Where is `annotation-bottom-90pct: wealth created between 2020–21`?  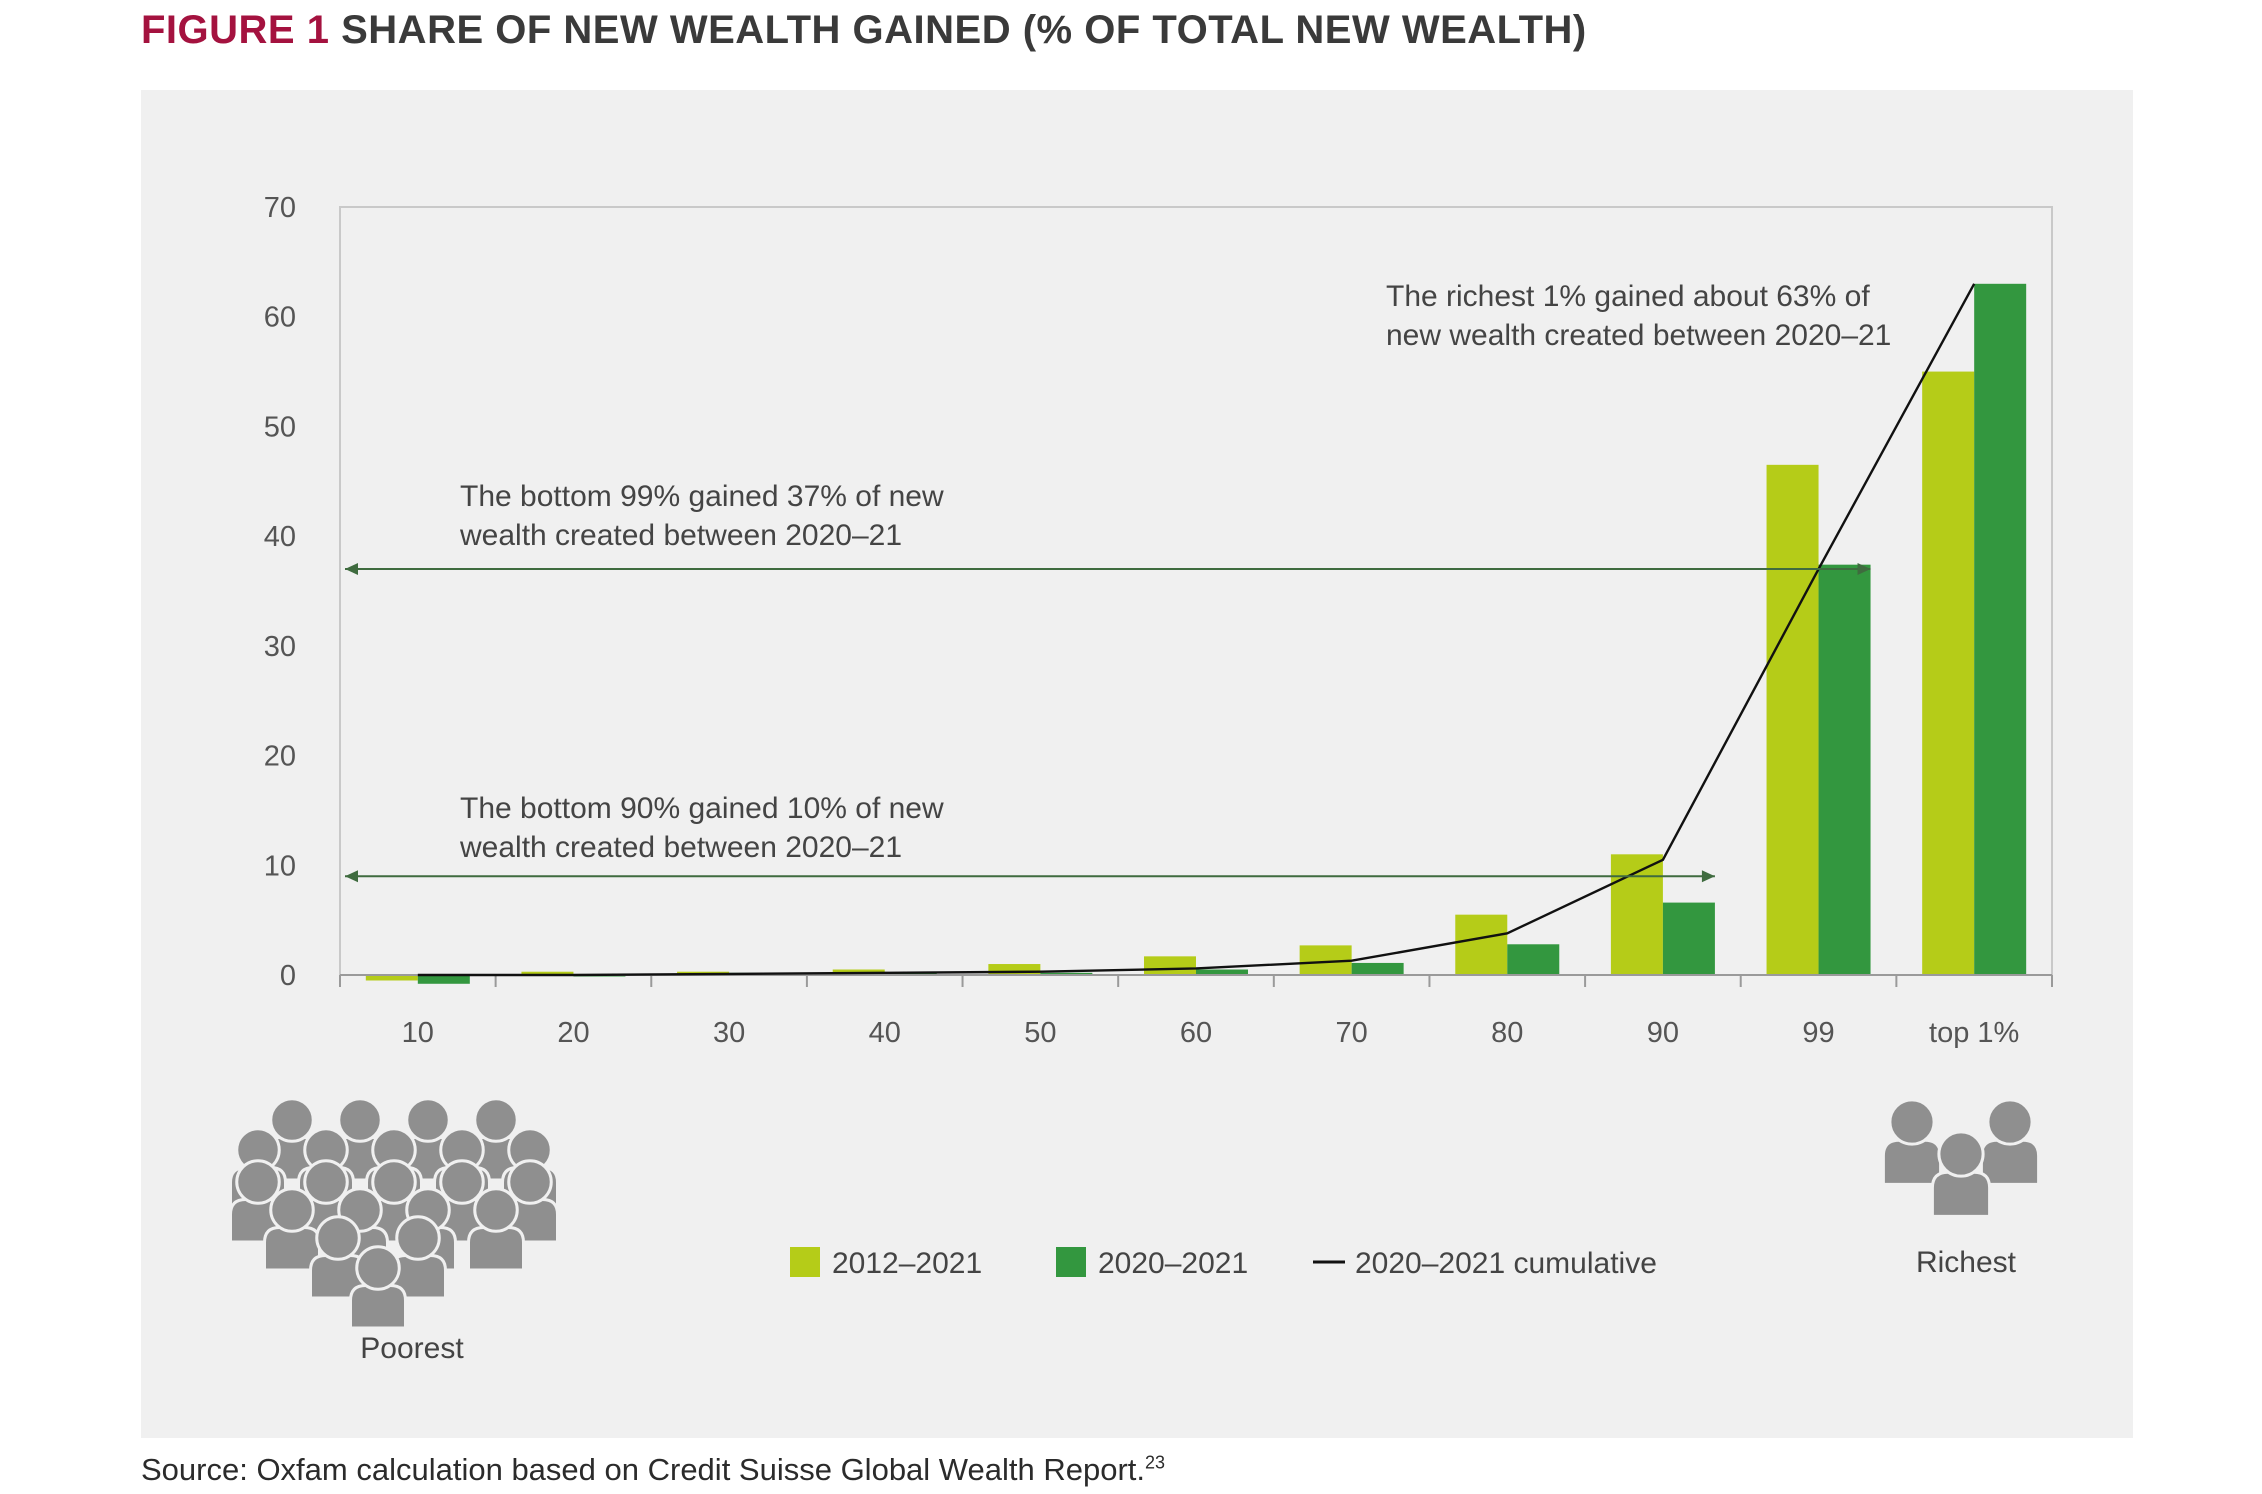 annotation-bottom-90pct: wealth created between 2020–21 is located at coordinates (680, 847).